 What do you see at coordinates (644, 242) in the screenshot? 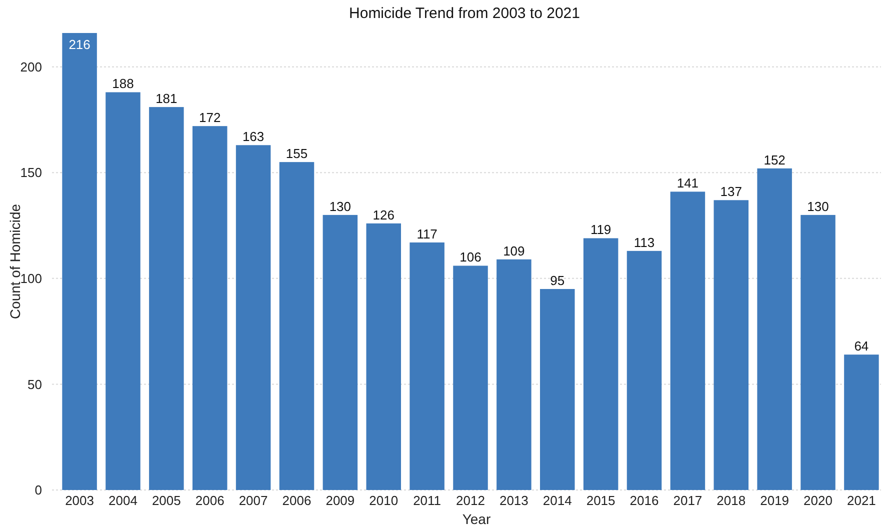
I see `data-label: 113` at bounding box center [644, 242].